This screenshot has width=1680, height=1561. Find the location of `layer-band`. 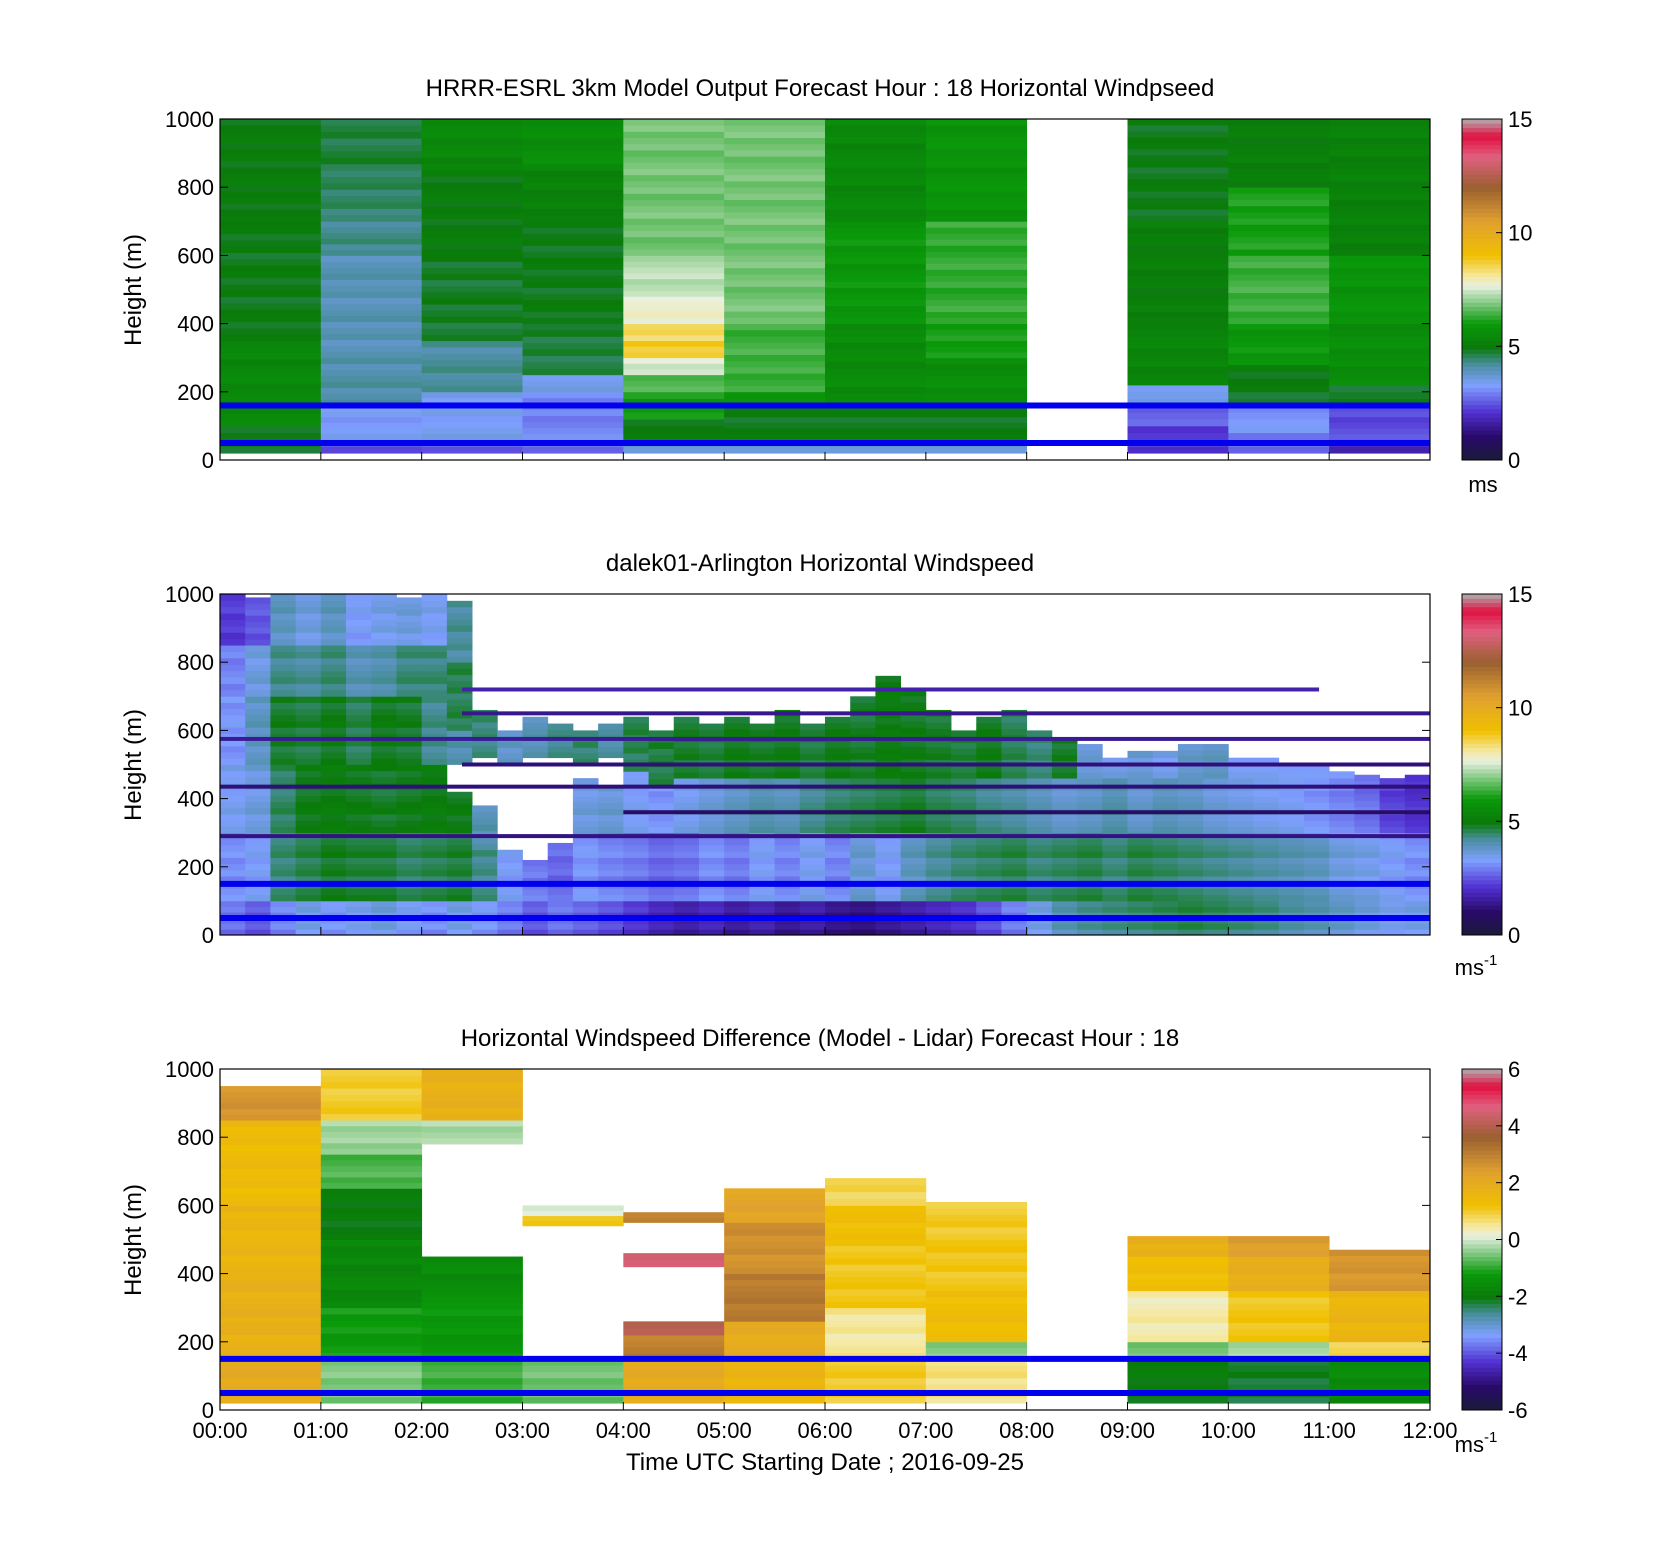

layer-band is located at coordinates (946, 713).